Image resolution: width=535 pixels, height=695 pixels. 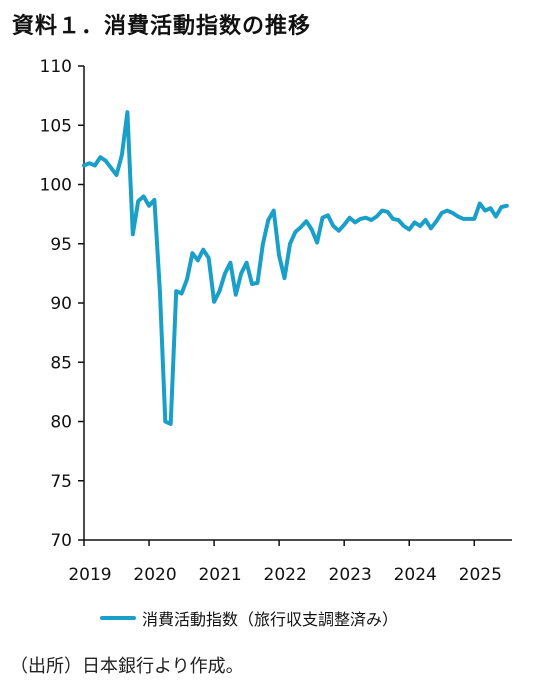 I want to click on chart-title: 資料１．消費活動指数の推移, so click(x=162, y=26).